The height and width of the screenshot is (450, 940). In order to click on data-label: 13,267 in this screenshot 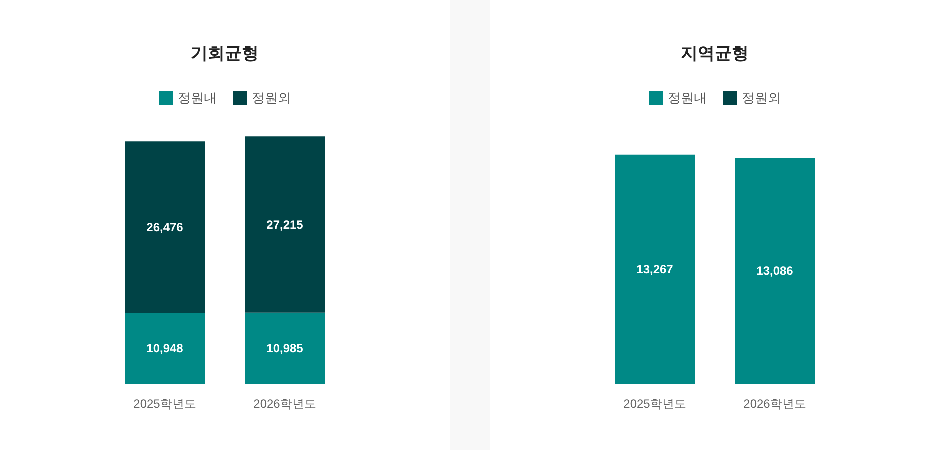, I will do `click(655, 269)`.